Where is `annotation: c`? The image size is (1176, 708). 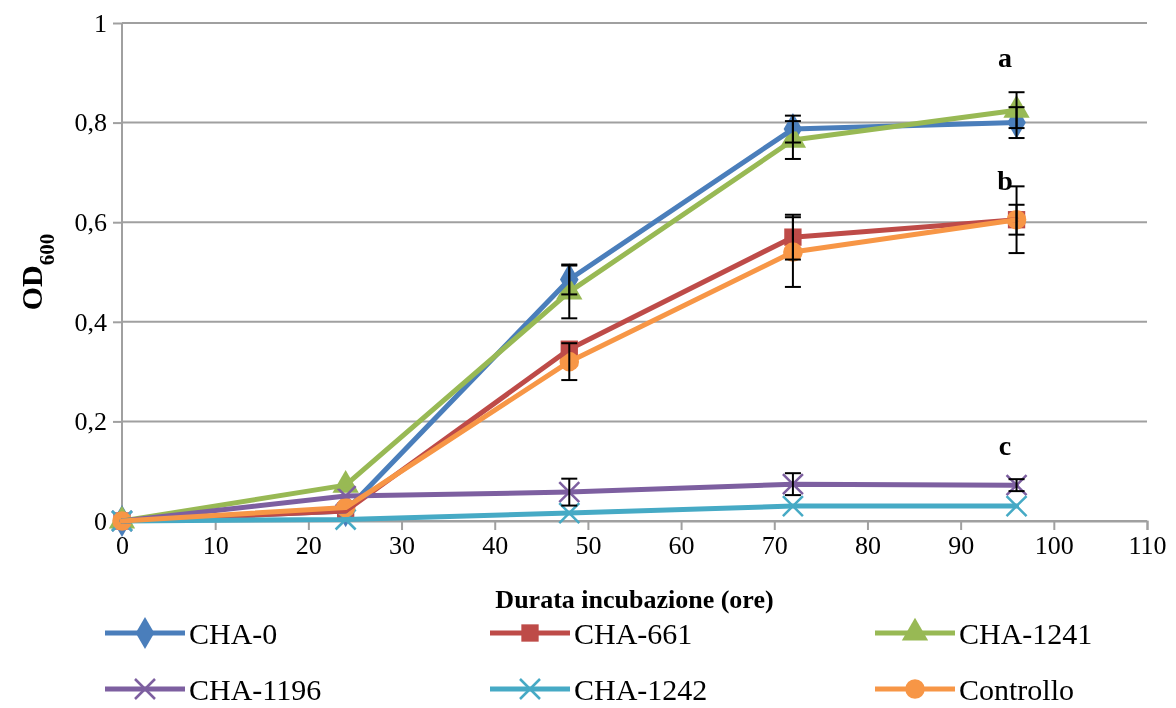
annotation: c is located at coordinates (1005, 445).